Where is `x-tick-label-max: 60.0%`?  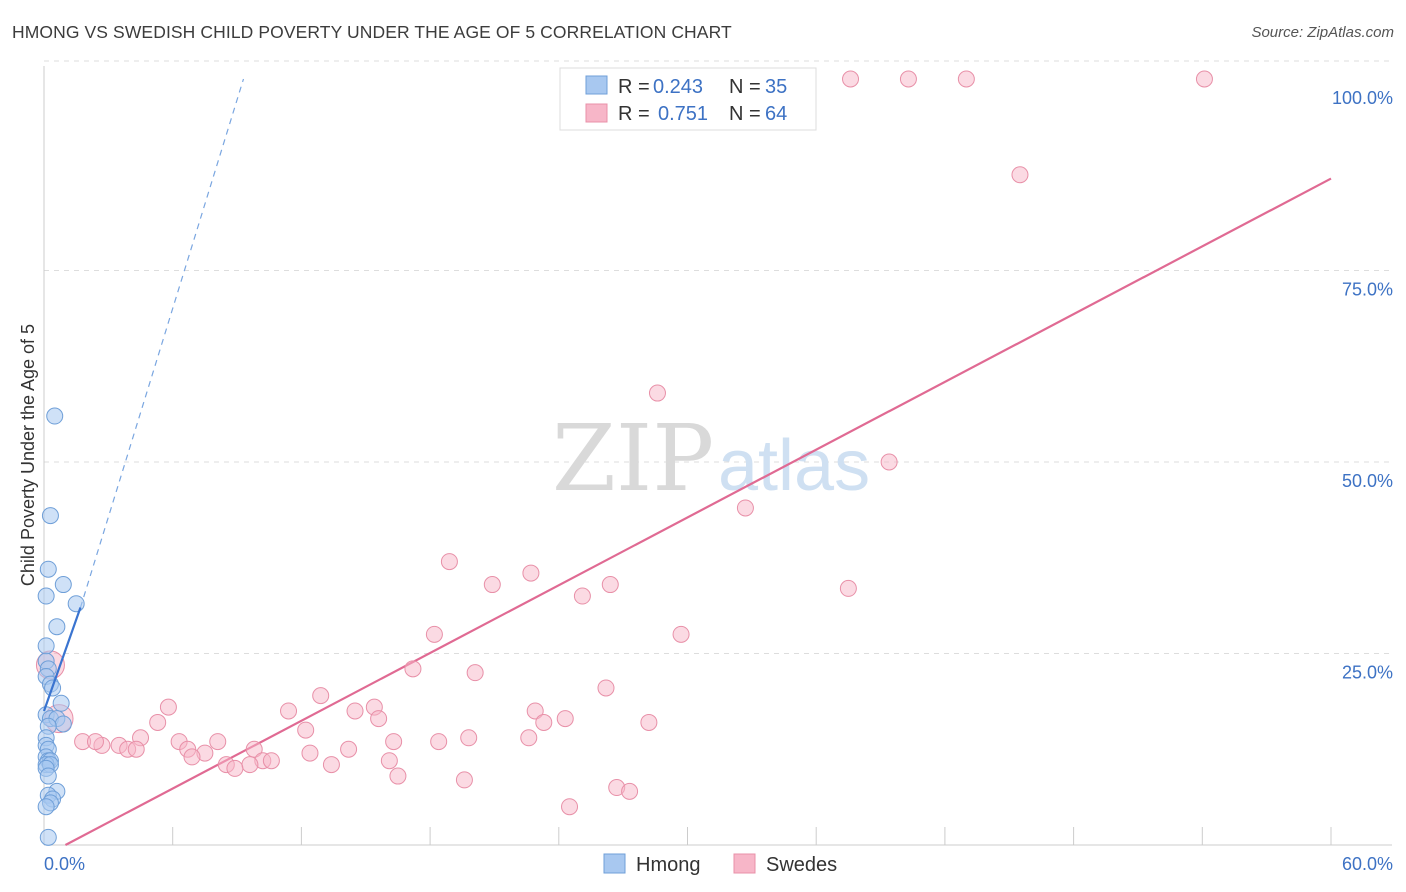
x-tick-label-max: 60.0% is located at coordinates (1367, 864).